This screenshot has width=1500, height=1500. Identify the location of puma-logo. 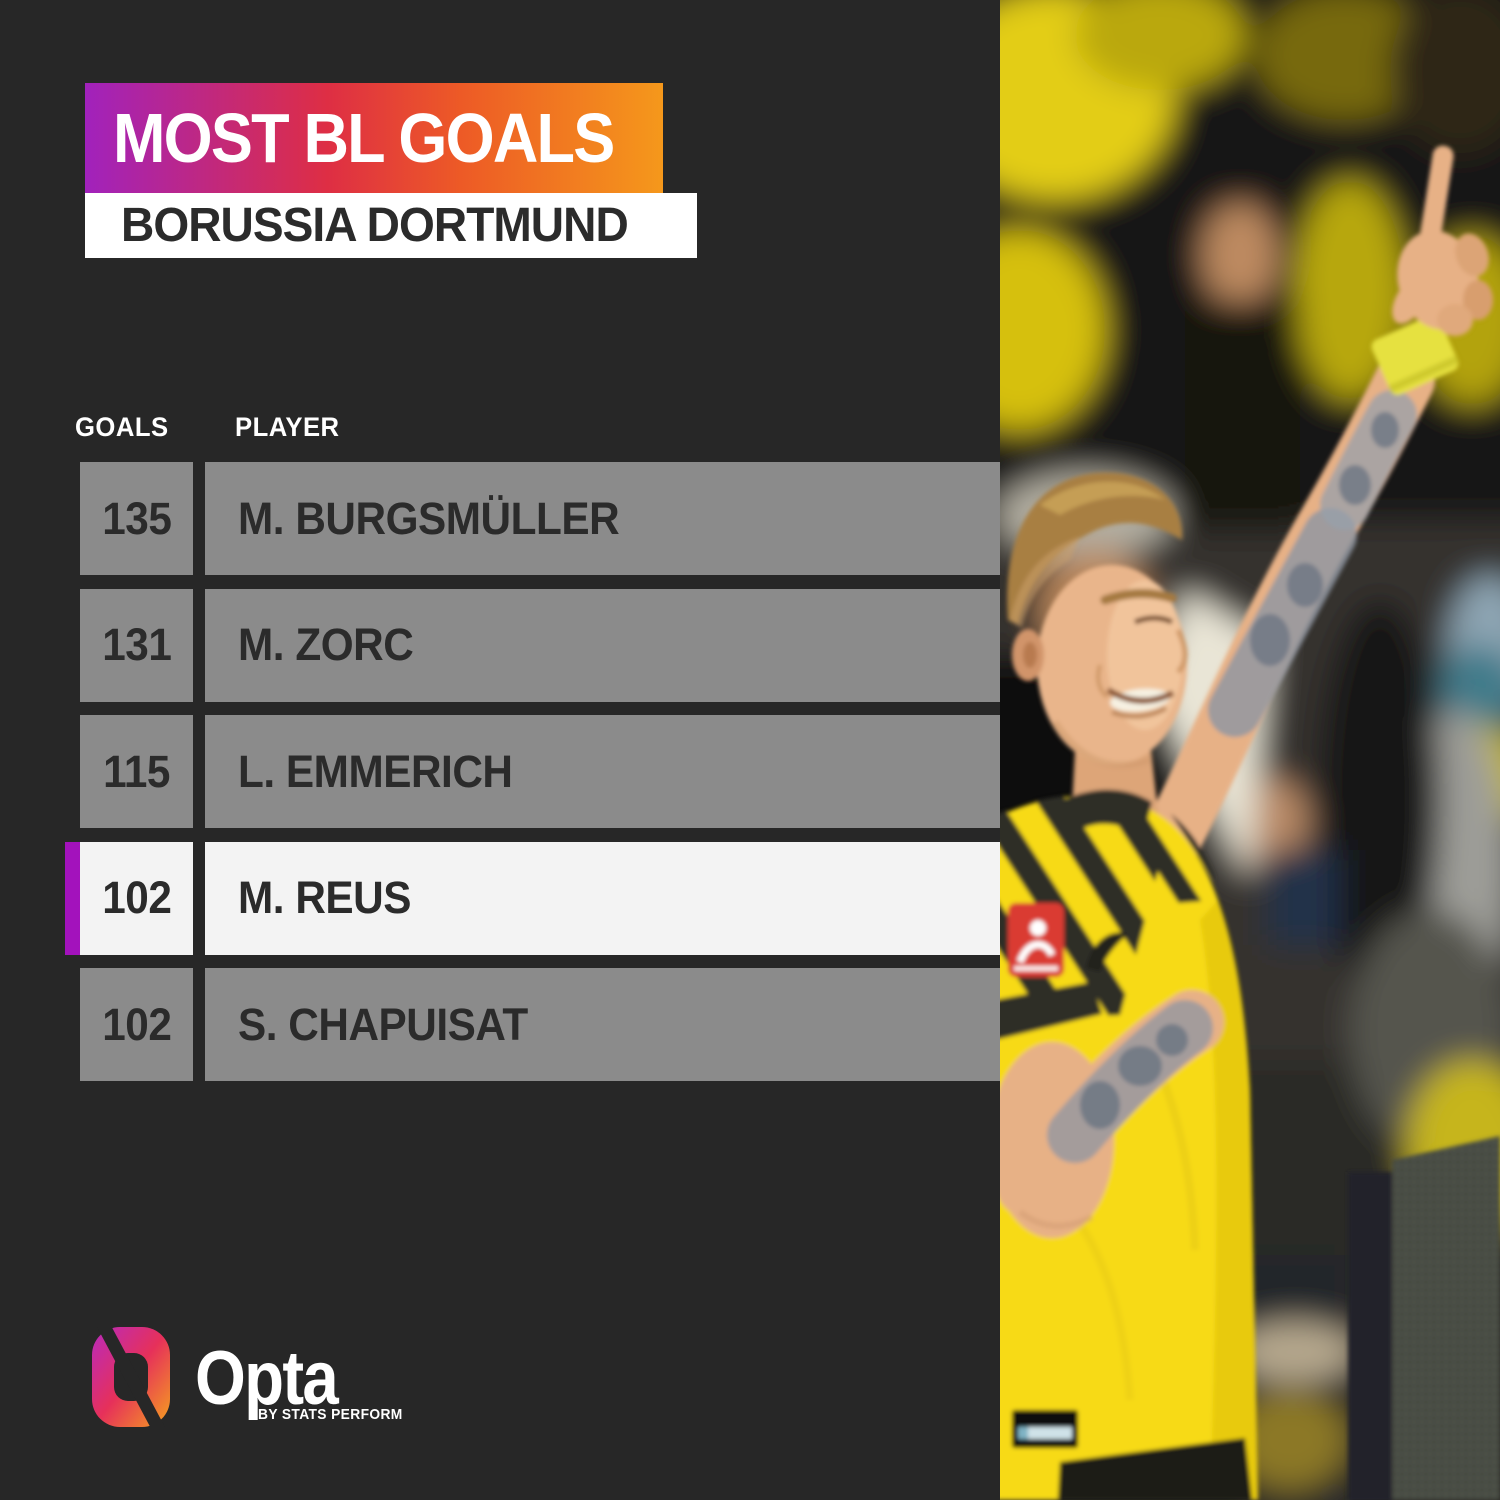
(1107, 952).